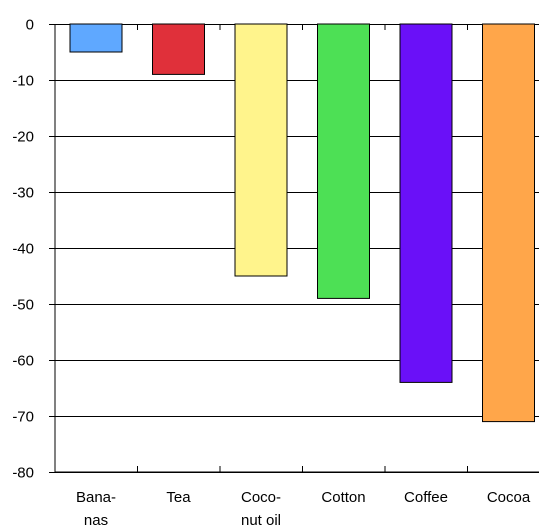  Describe the element at coordinates (23, 81) in the screenshot. I see `y-tick-label: -10` at that location.